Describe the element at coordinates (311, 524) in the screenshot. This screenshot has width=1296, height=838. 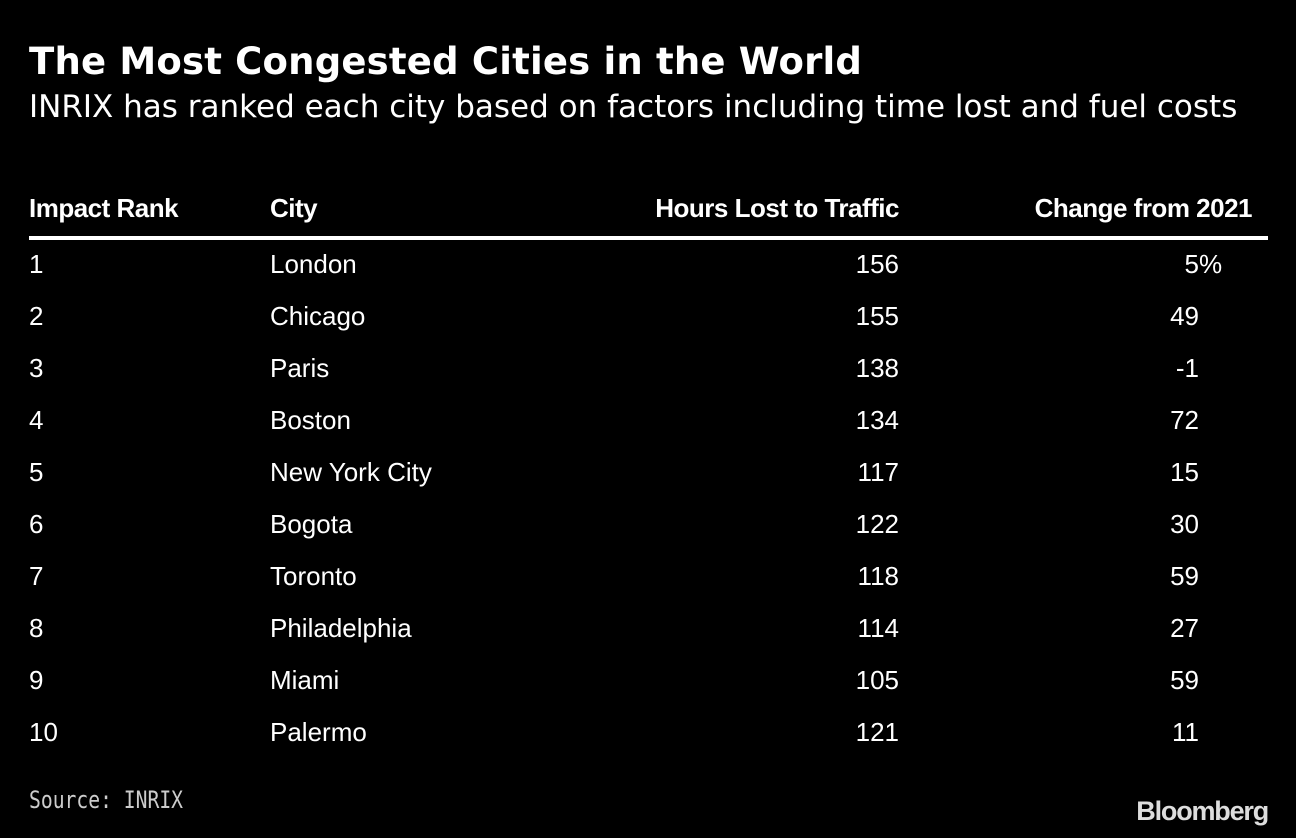
I see `city-cell: Bogota` at that location.